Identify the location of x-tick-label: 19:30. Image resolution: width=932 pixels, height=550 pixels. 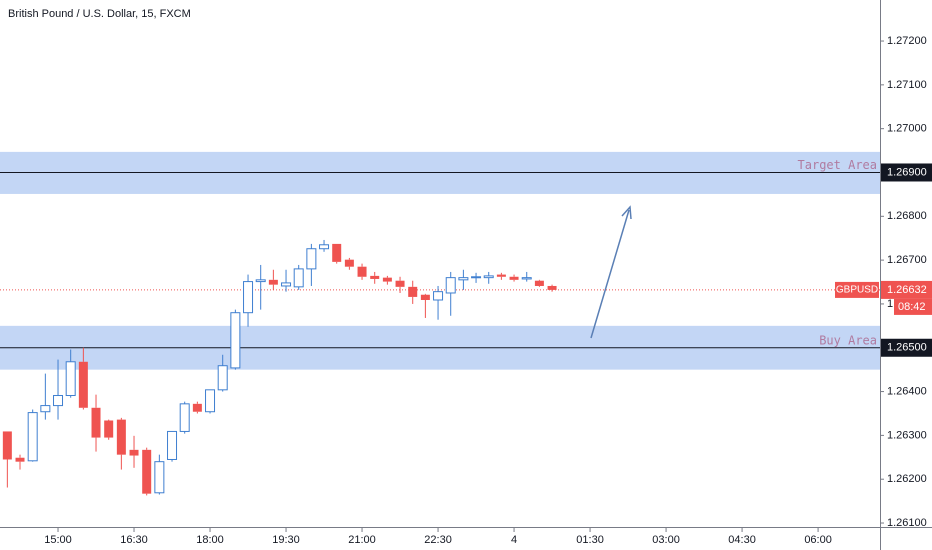
(286, 540).